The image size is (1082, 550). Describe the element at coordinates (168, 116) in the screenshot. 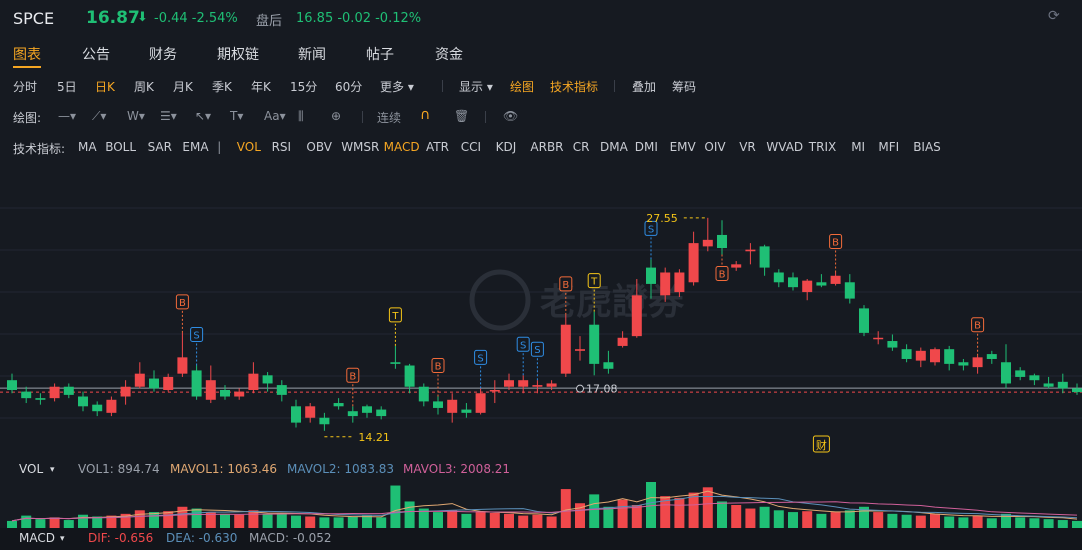

I see `fibonacci-tool-icon: ☰▾` at that location.